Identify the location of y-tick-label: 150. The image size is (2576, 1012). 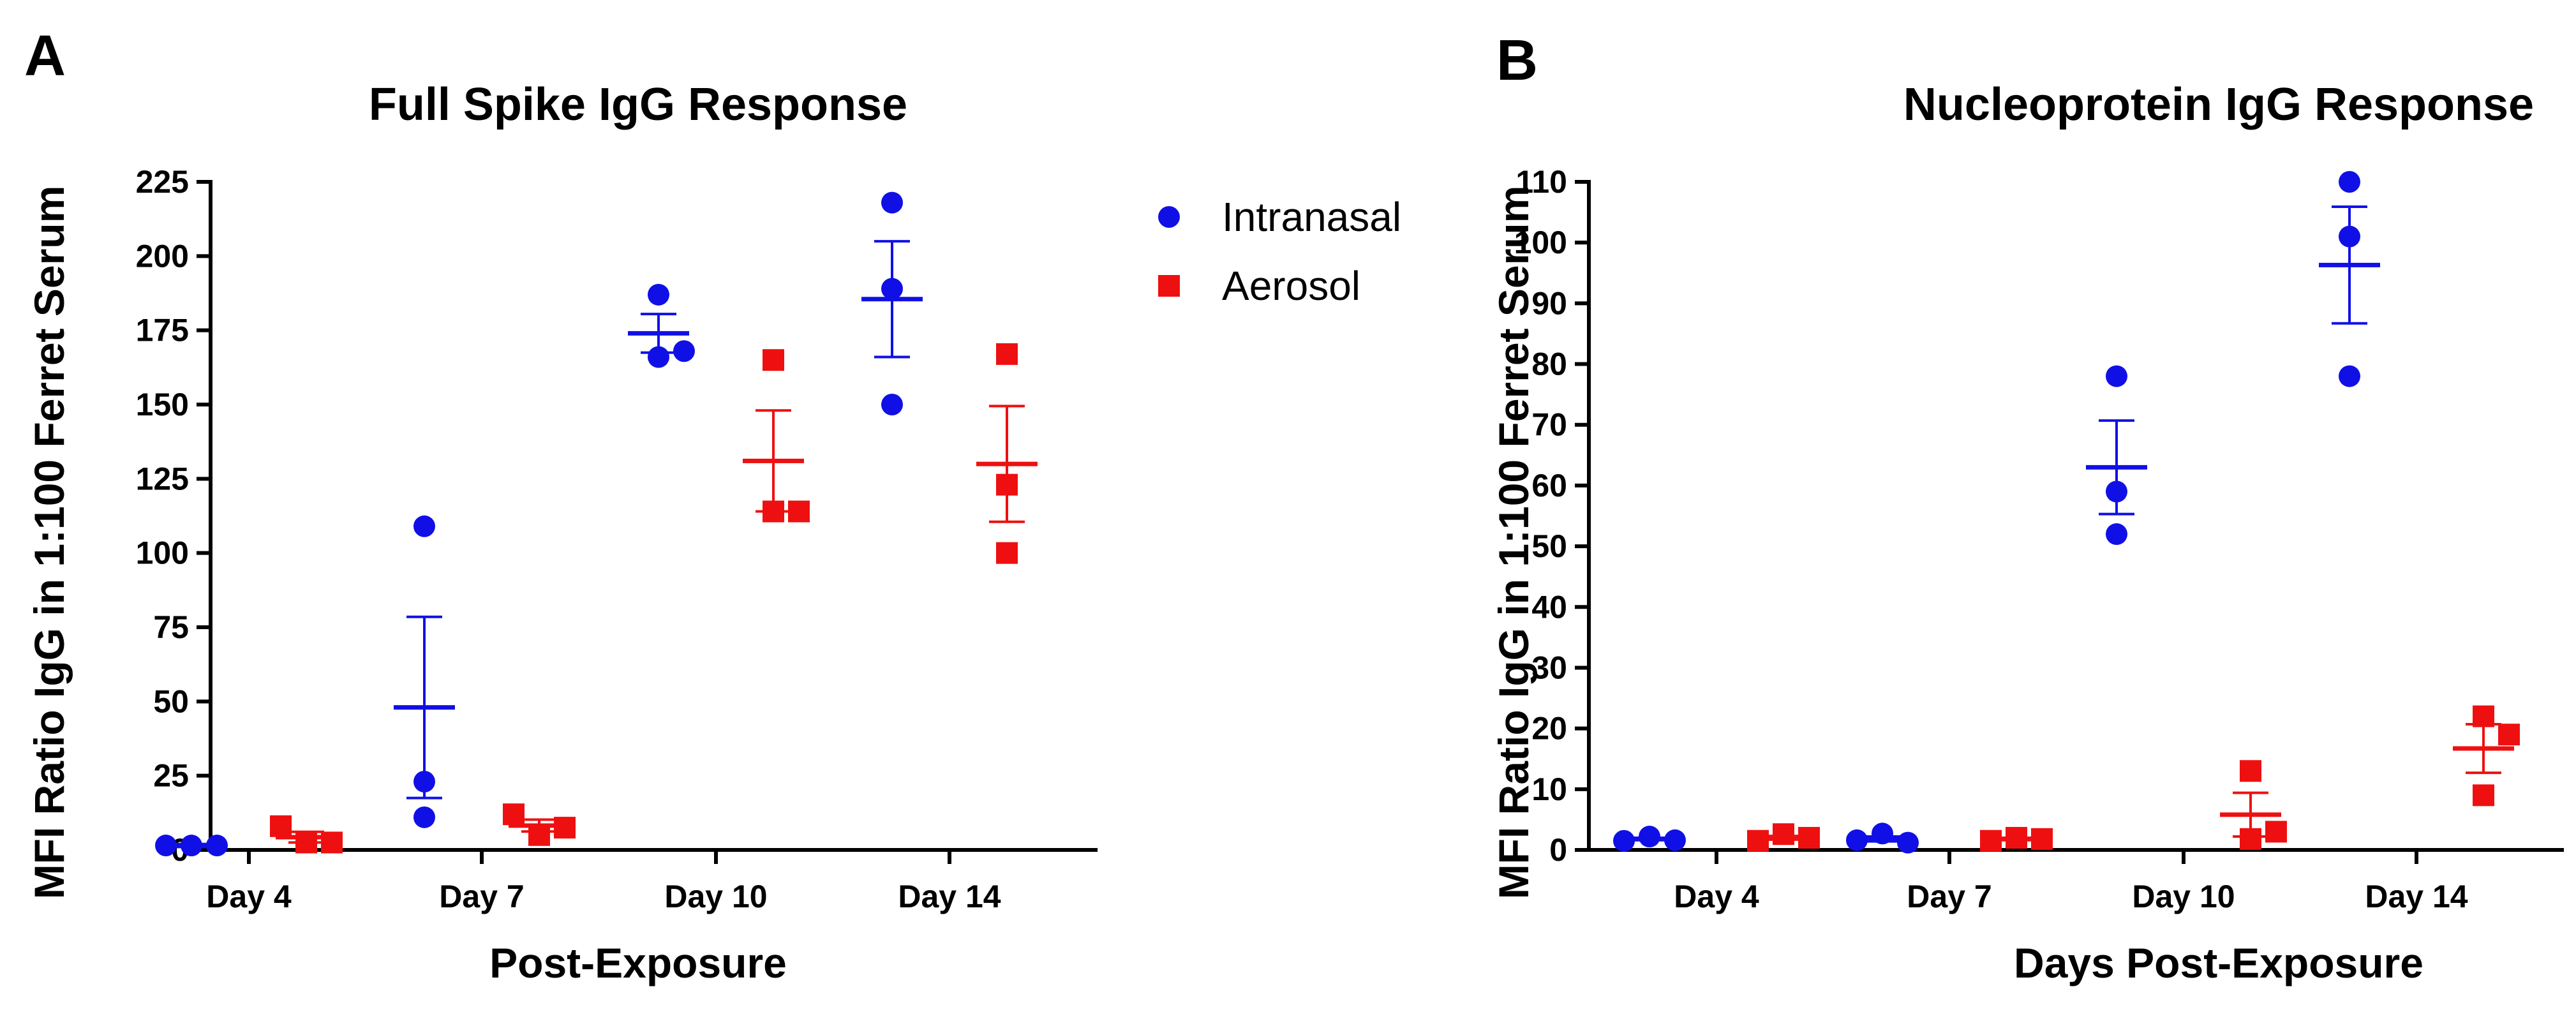
(162, 405).